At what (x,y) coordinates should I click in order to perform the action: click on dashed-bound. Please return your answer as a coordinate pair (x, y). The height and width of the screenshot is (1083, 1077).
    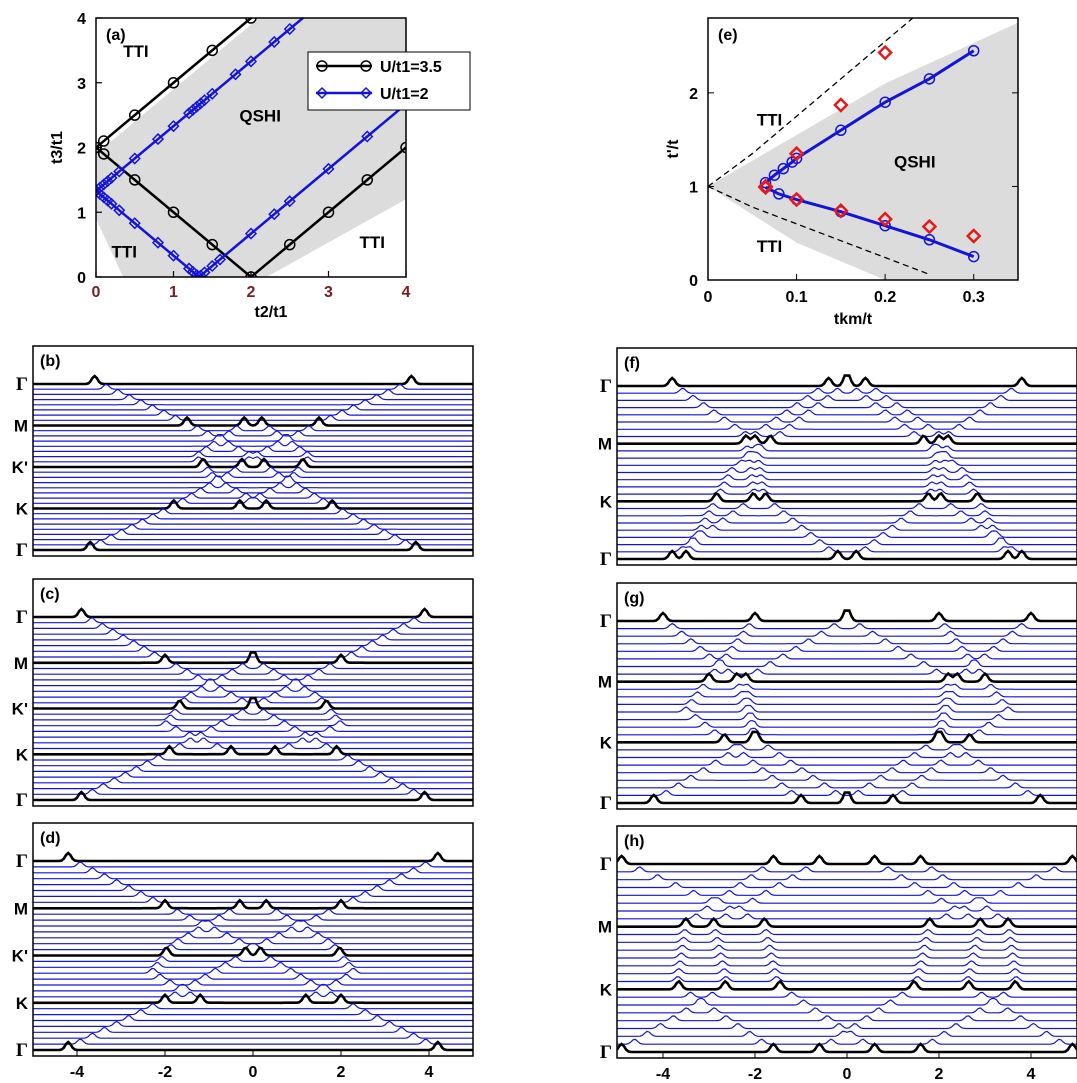
    Looking at the image, I should click on (819, 230).